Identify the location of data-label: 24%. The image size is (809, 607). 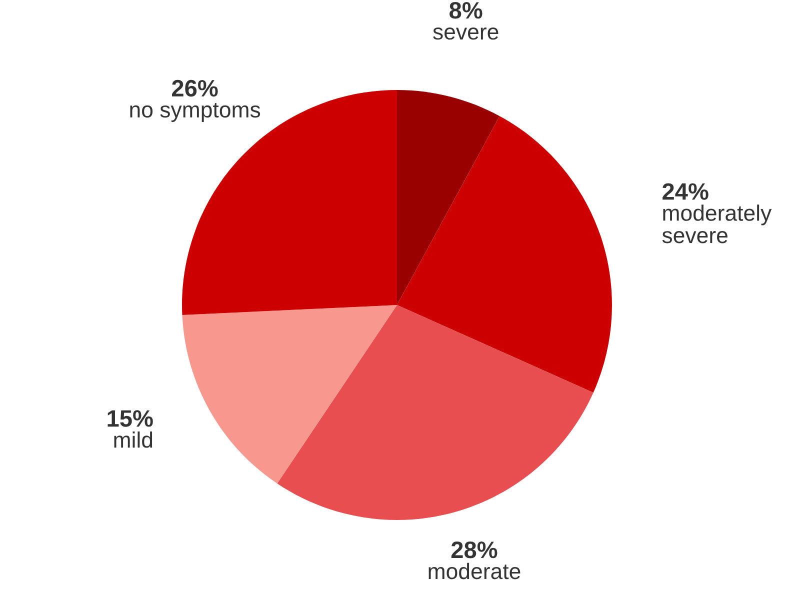
(685, 191).